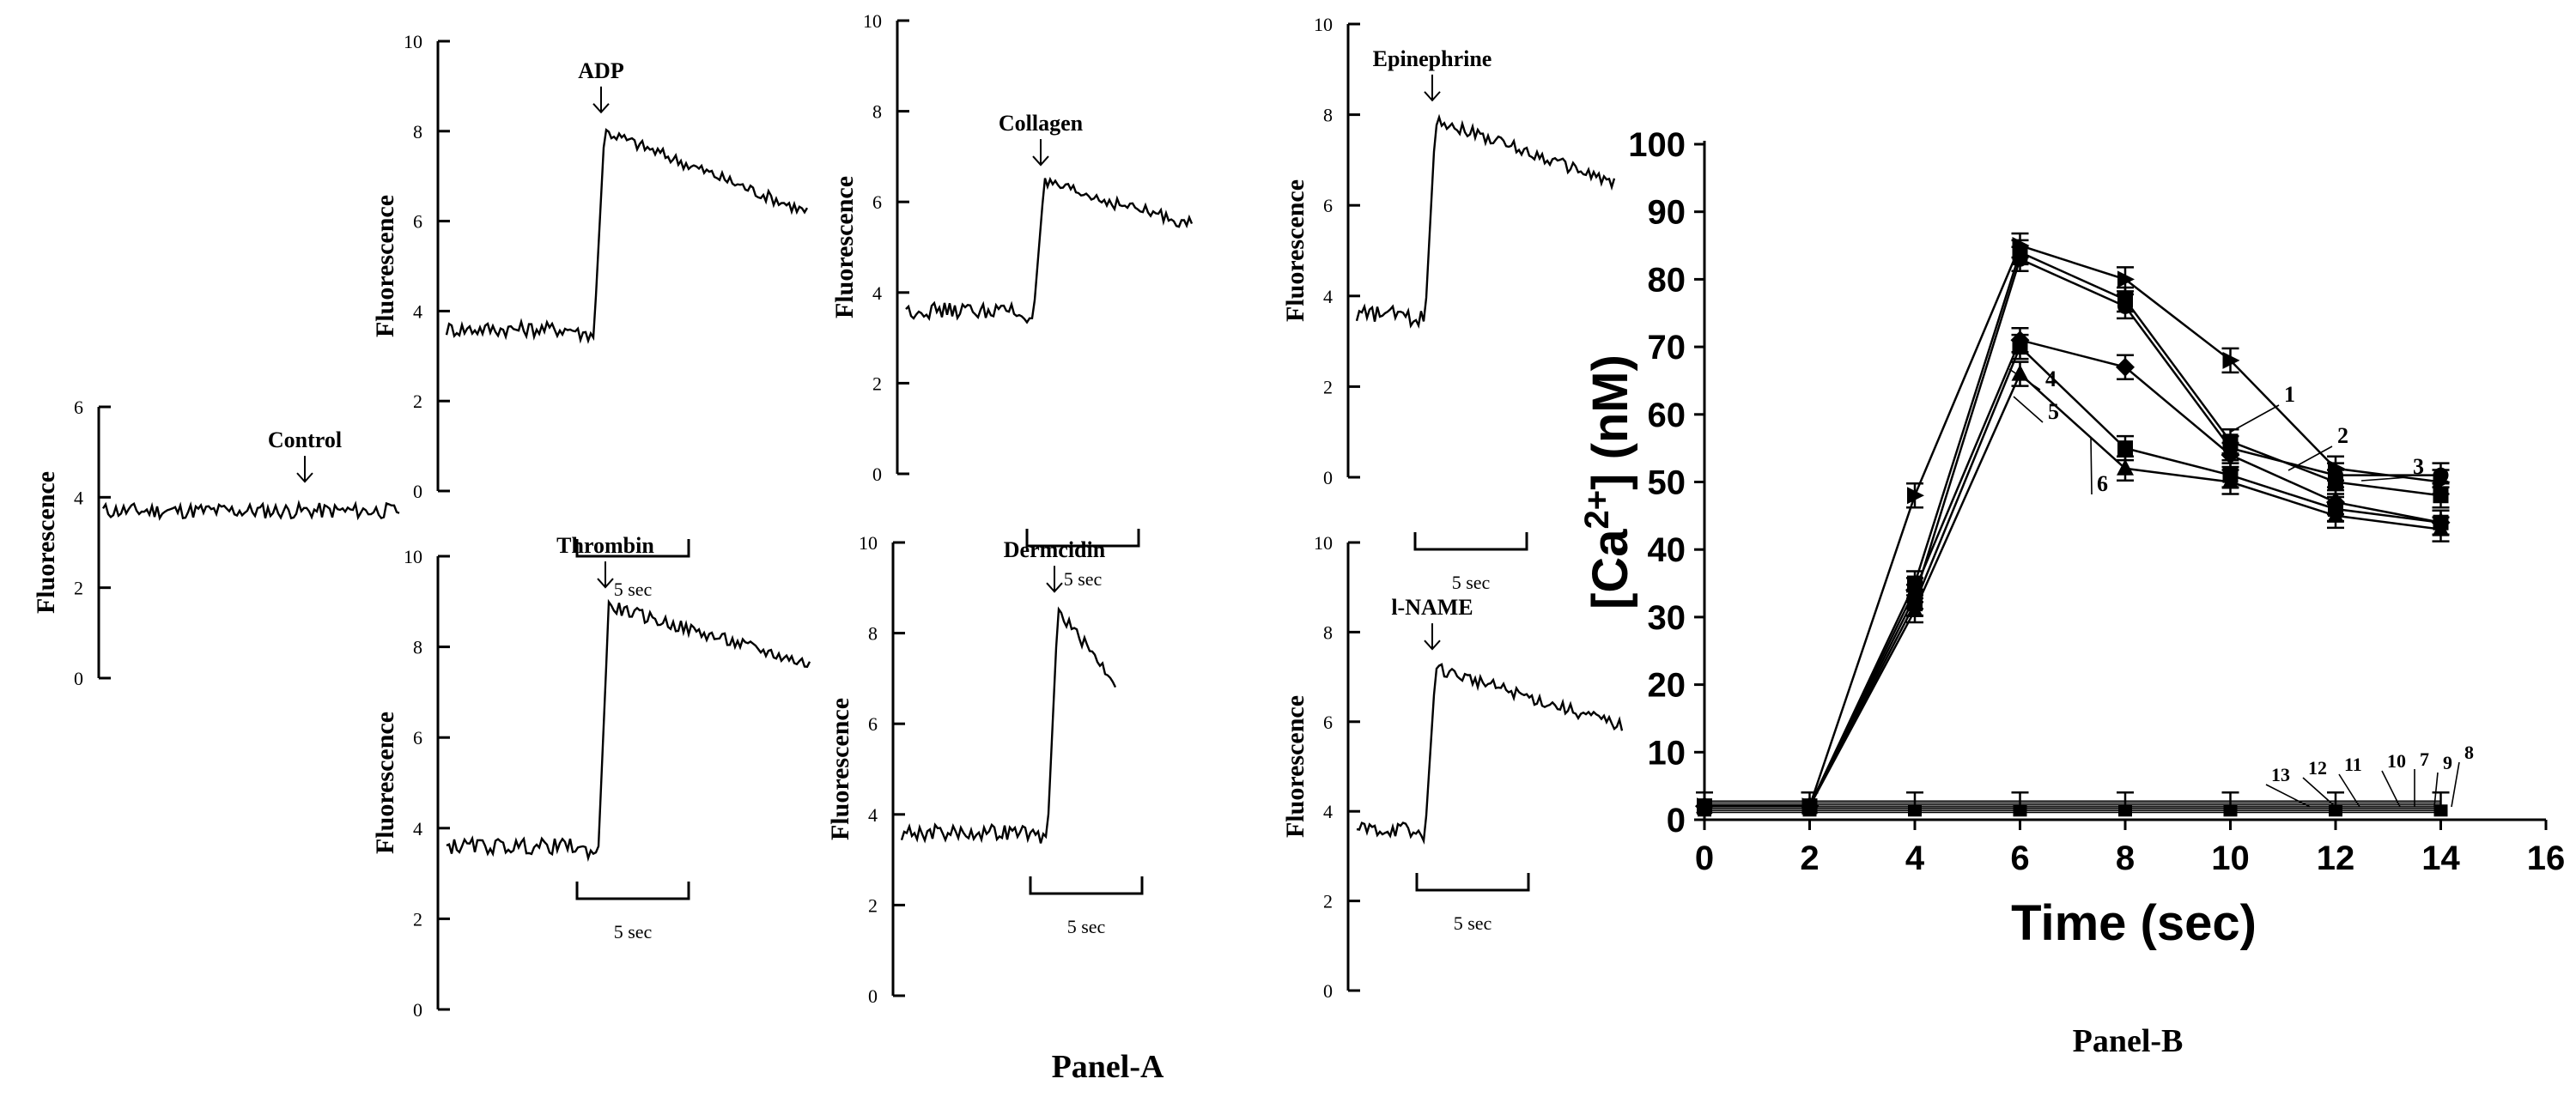 Image resolution: width=2576 pixels, height=1103 pixels. I want to click on x-tick-label: 12, so click(2336, 858).